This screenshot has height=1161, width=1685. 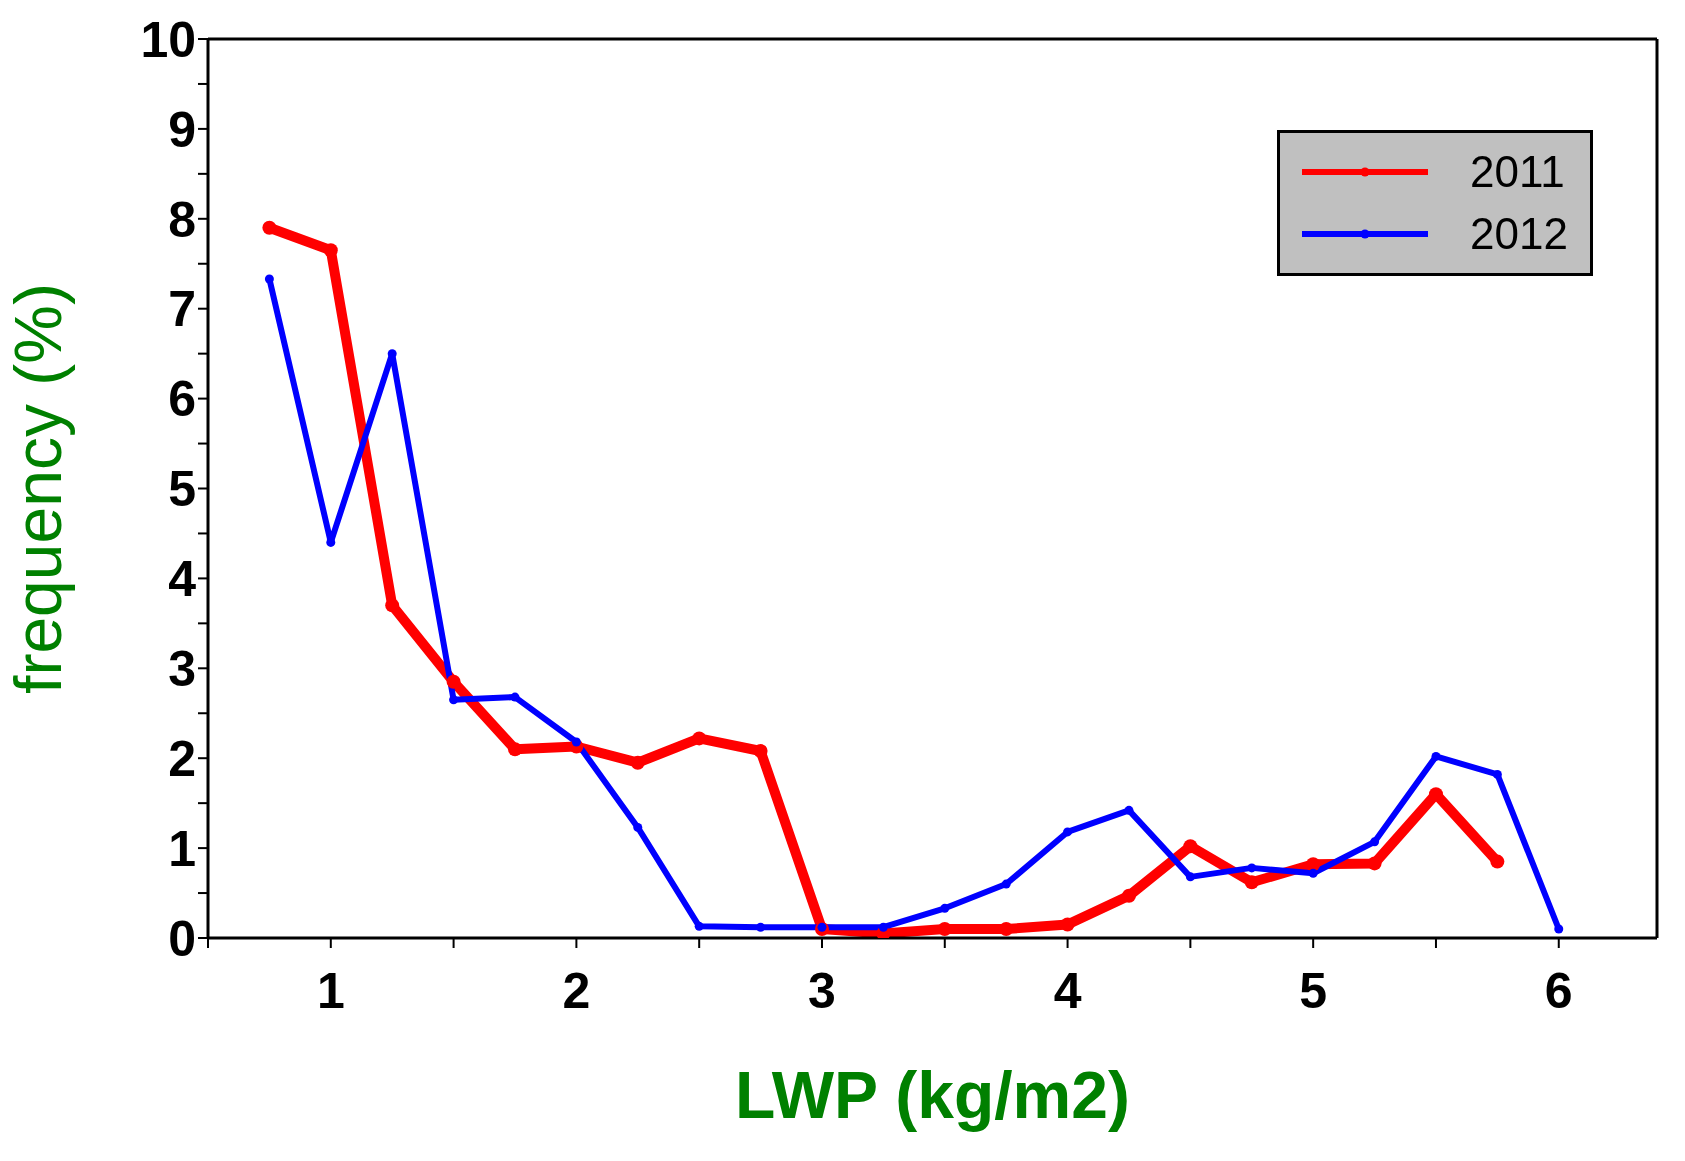 What do you see at coordinates (168, 39) in the screenshot?
I see `y-tick-label: 10` at bounding box center [168, 39].